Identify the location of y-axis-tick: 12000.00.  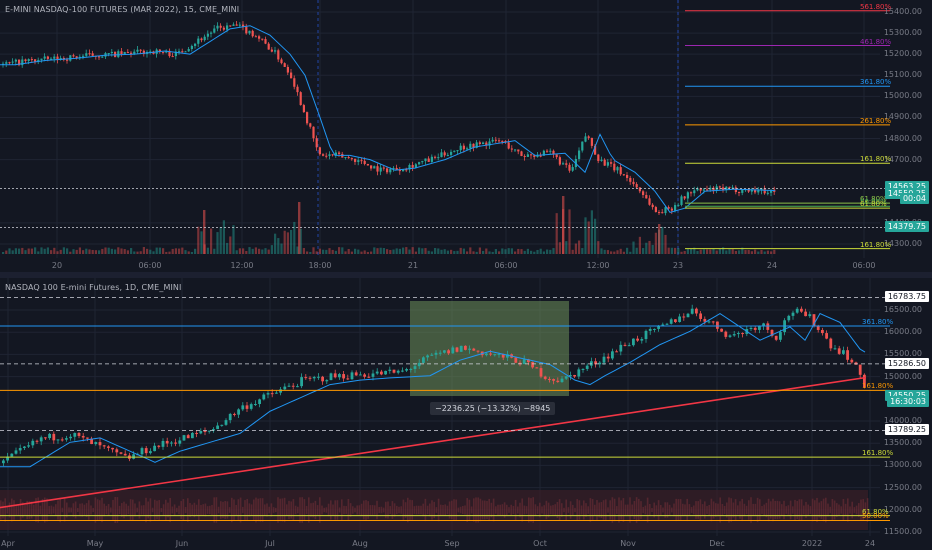
(902, 509).